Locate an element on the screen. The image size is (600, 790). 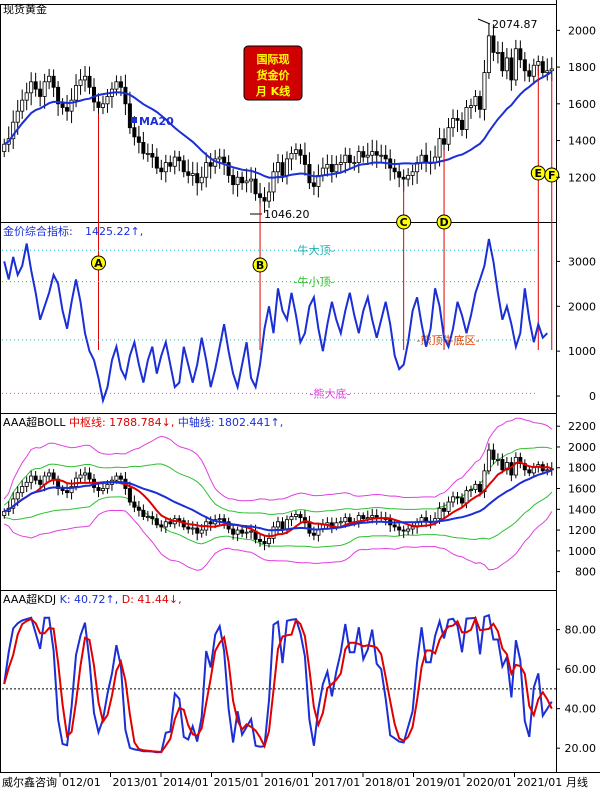
marker-letter: A is located at coordinates (98, 263).